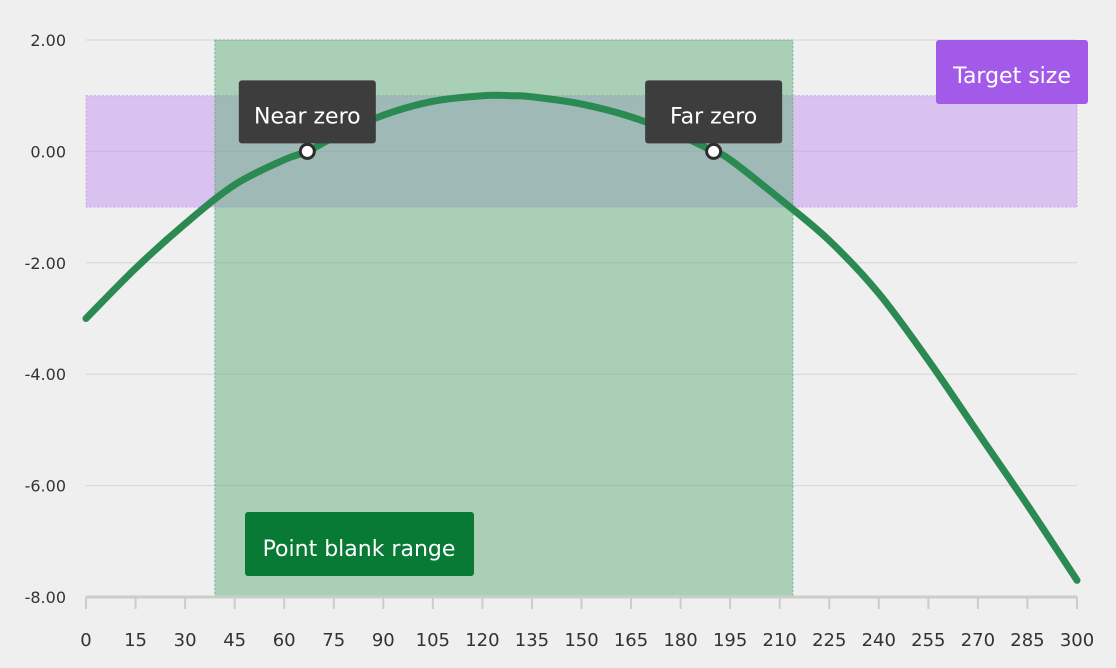 This screenshot has width=1116, height=668. What do you see at coordinates (713, 116) in the screenshot?
I see `zero-annotation-label: Far zero` at bounding box center [713, 116].